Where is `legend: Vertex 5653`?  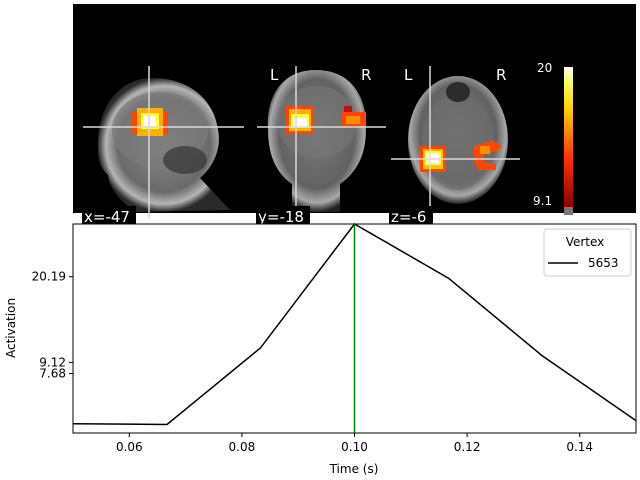
legend: Vertex 5653 is located at coordinates (587, 252).